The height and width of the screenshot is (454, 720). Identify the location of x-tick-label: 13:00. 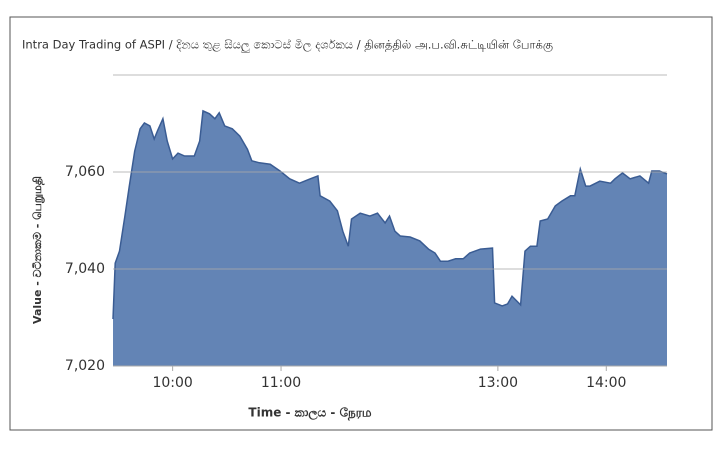
(498, 383).